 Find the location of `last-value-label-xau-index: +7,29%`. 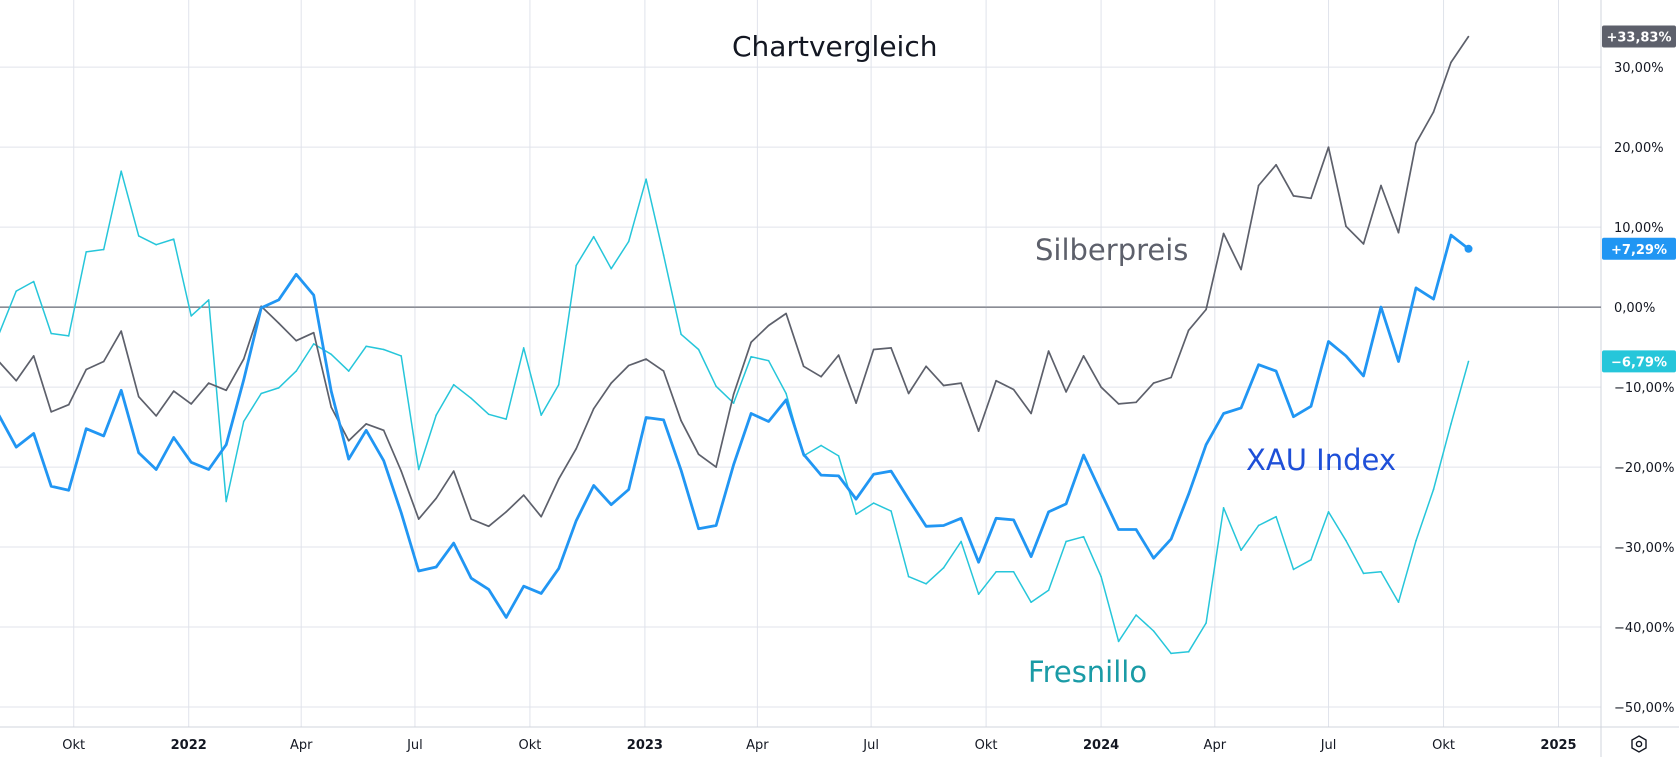

last-value-label-xau-index: +7,29% is located at coordinates (1639, 250).